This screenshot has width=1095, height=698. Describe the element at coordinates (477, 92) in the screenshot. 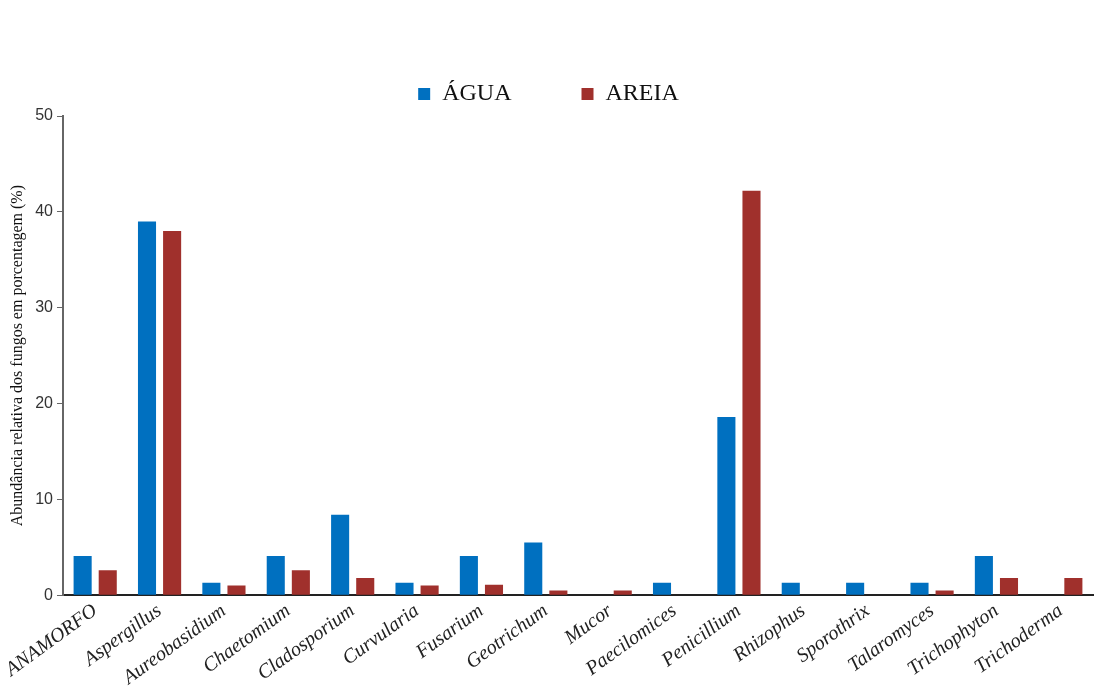

I see `legend-label: ÁGUA` at that location.